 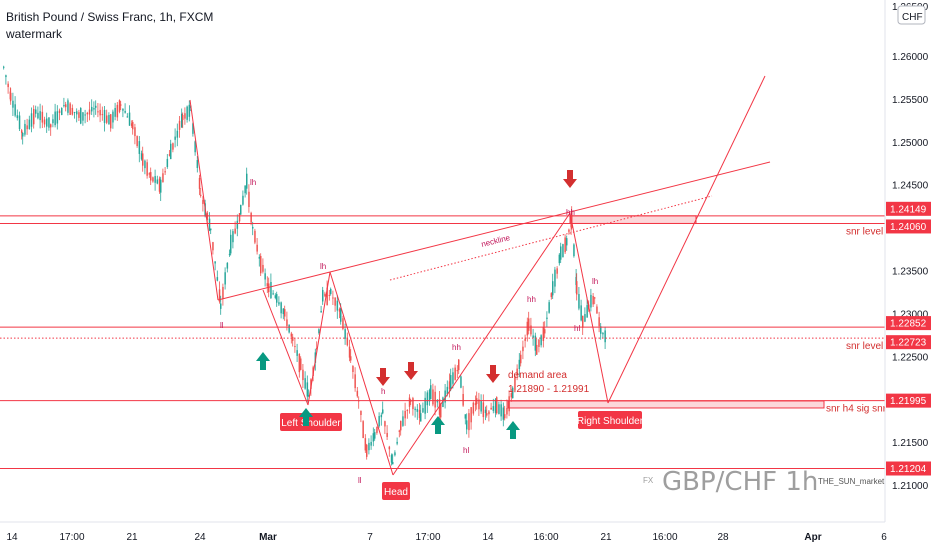 What do you see at coordinates (71, 537) in the screenshot?
I see `x-tick-label: 17:00` at bounding box center [71, 537].